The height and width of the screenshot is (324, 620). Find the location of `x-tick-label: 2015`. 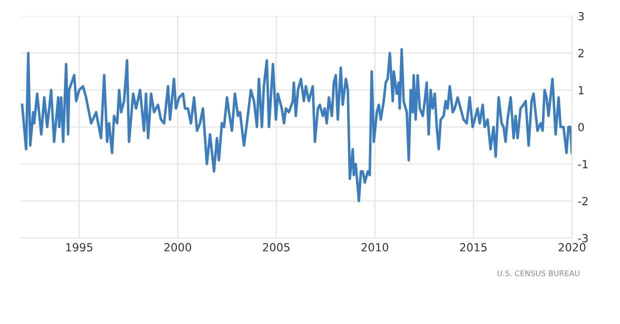

x-tick-label: 2015 is located at coordinates (473, 247).